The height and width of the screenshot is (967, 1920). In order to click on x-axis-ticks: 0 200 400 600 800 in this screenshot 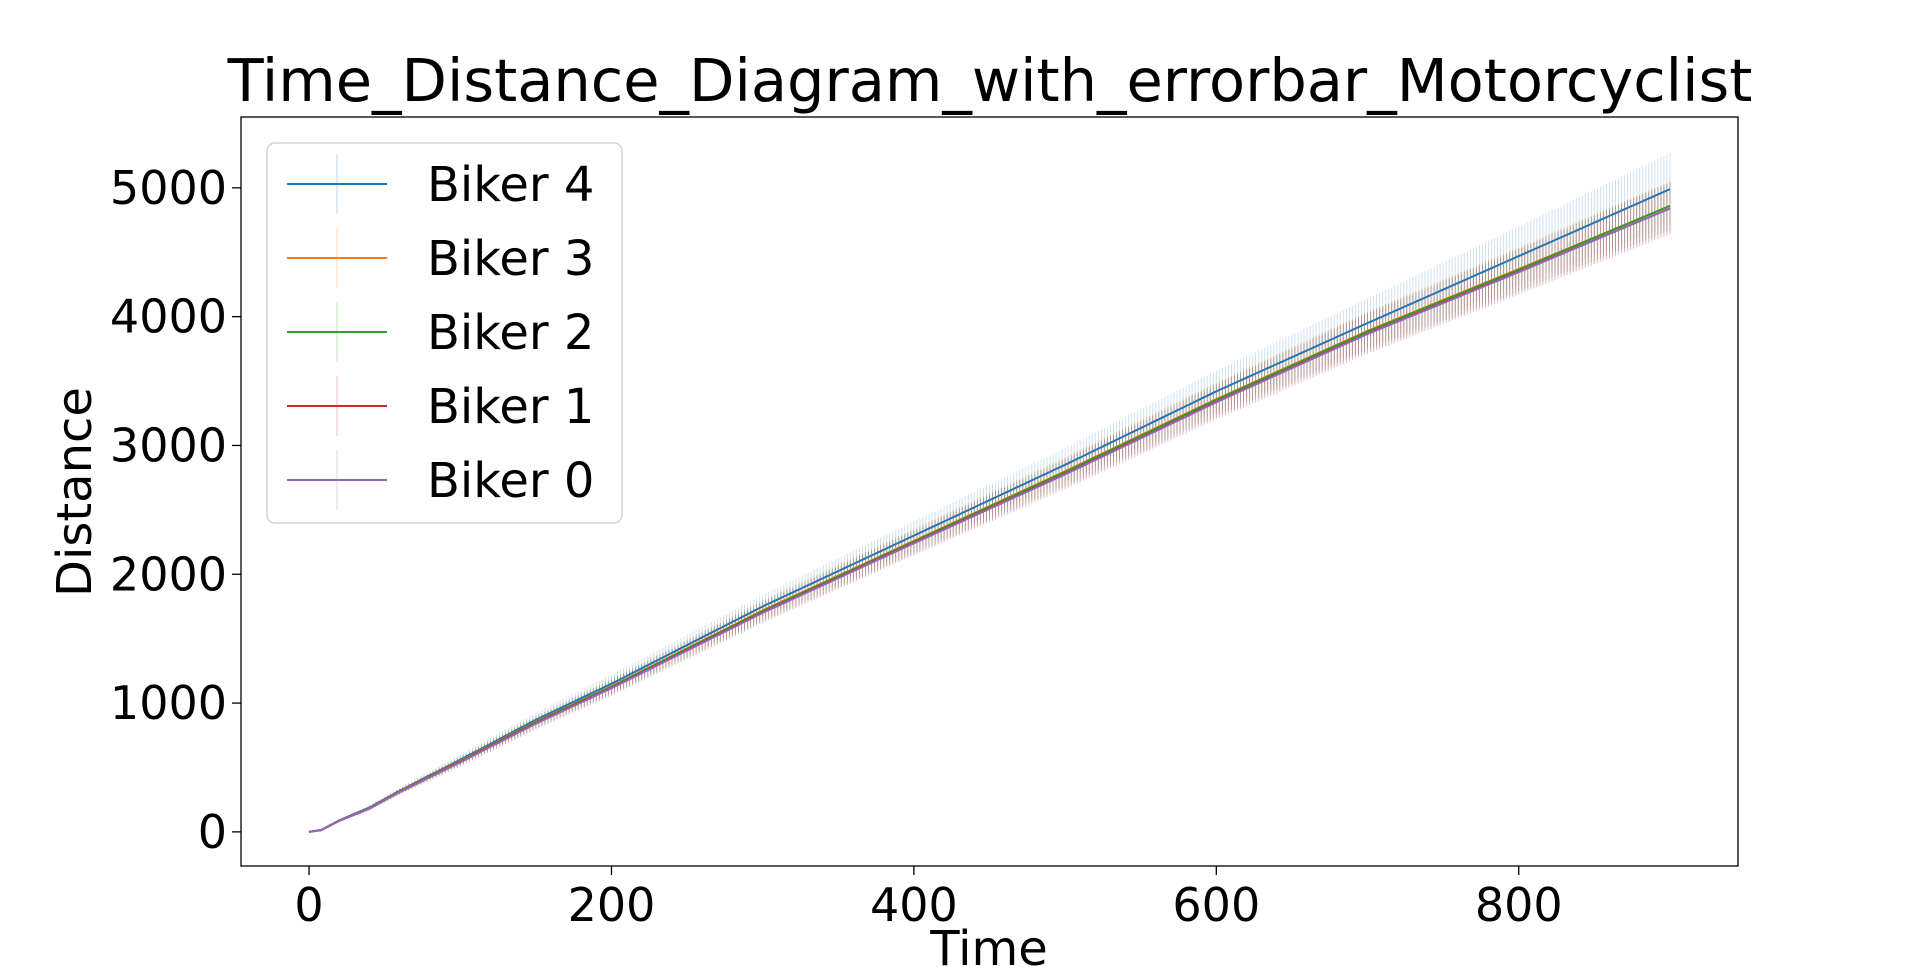, I will do `click(928, 899)`.